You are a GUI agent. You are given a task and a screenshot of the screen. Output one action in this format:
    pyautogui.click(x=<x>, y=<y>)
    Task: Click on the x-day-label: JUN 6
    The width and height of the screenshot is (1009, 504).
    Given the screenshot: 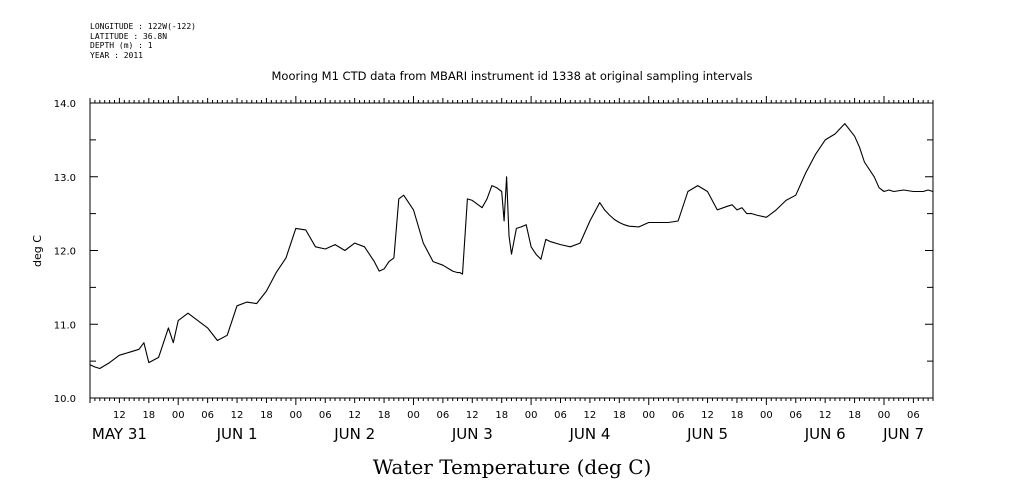 What is the action you would take?
    pyautogui.click(x=825, y=434)
    